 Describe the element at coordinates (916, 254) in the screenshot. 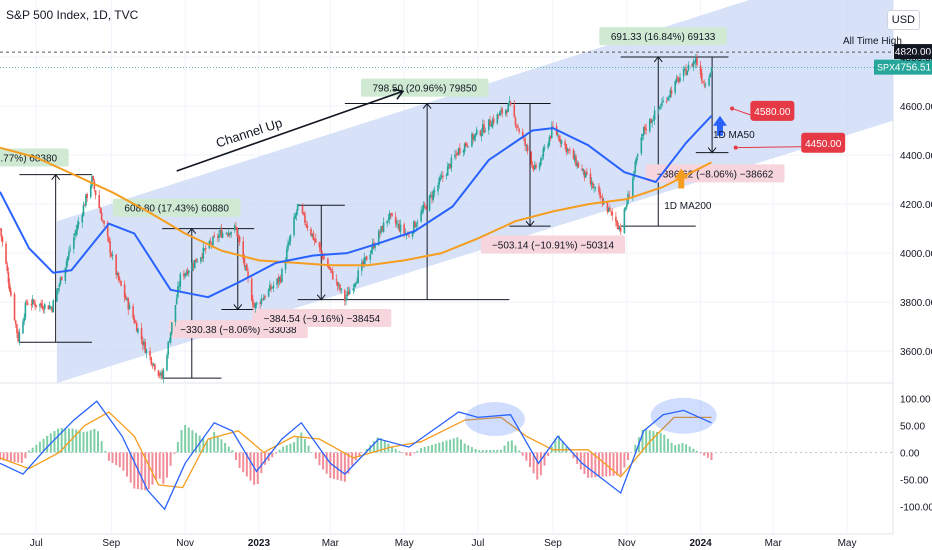

I see `price-tick-label: 4000.00` at that location.